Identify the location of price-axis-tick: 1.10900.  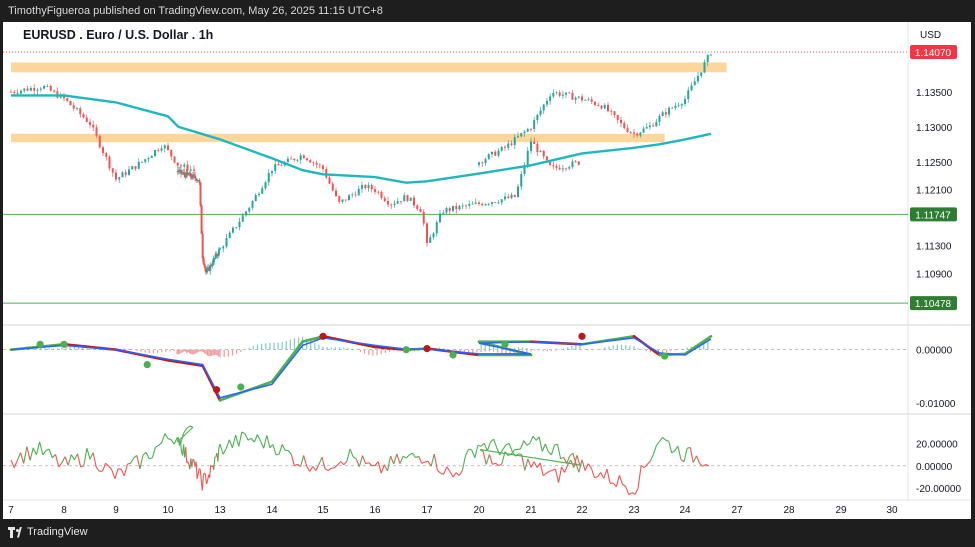
(934, 275).